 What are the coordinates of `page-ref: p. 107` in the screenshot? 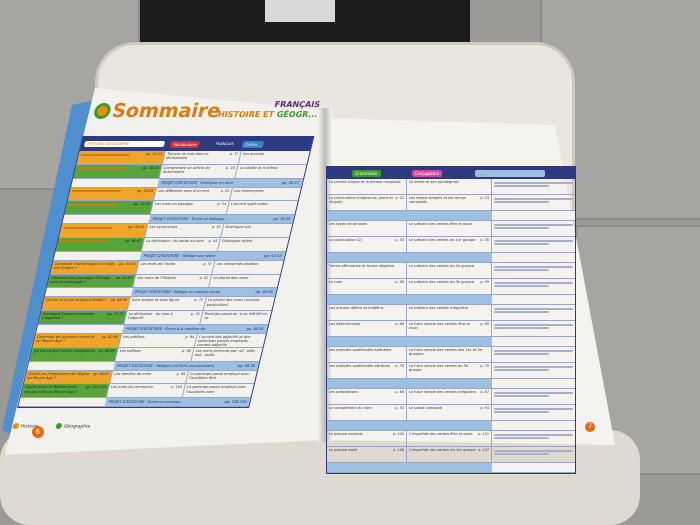 It's located at (483, 450).